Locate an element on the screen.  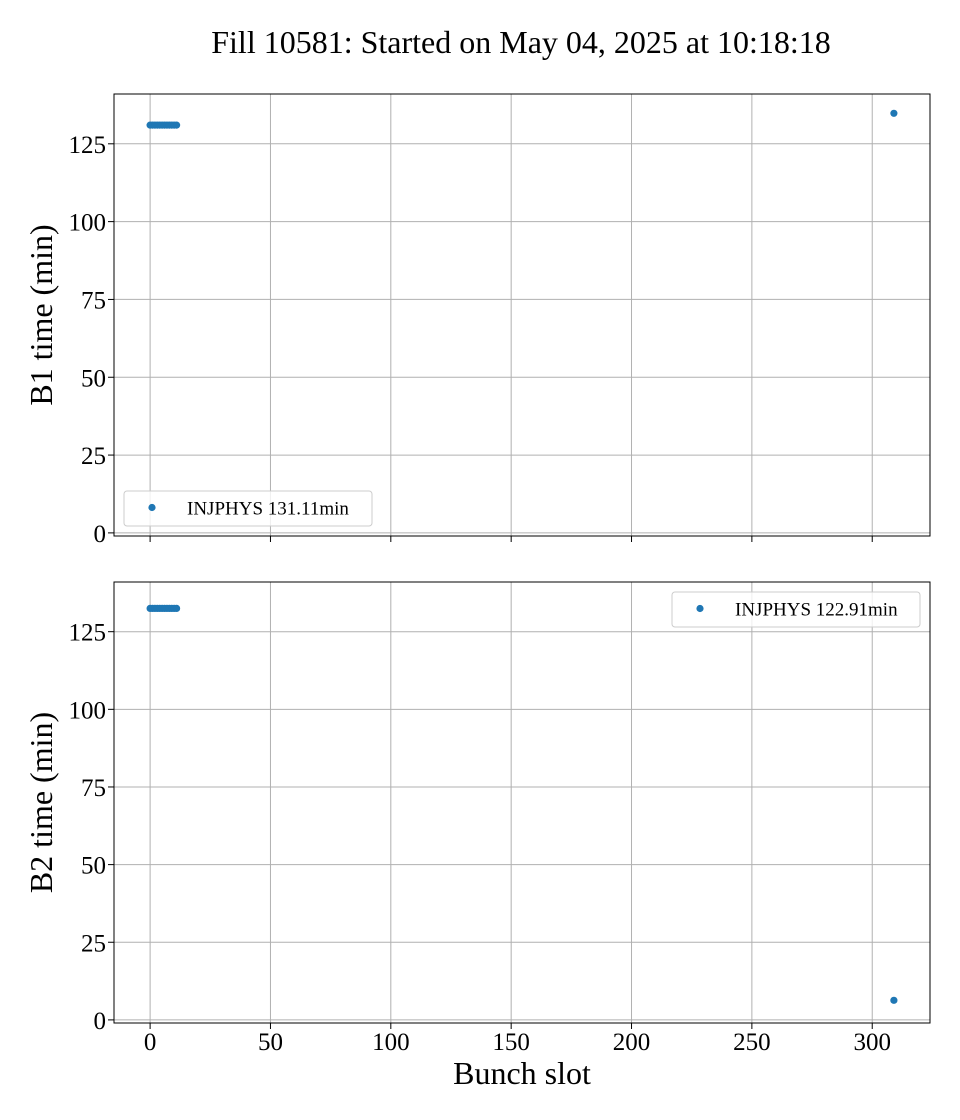
x-axis-label: Bunch slot is located at coordinates (522, 1073).